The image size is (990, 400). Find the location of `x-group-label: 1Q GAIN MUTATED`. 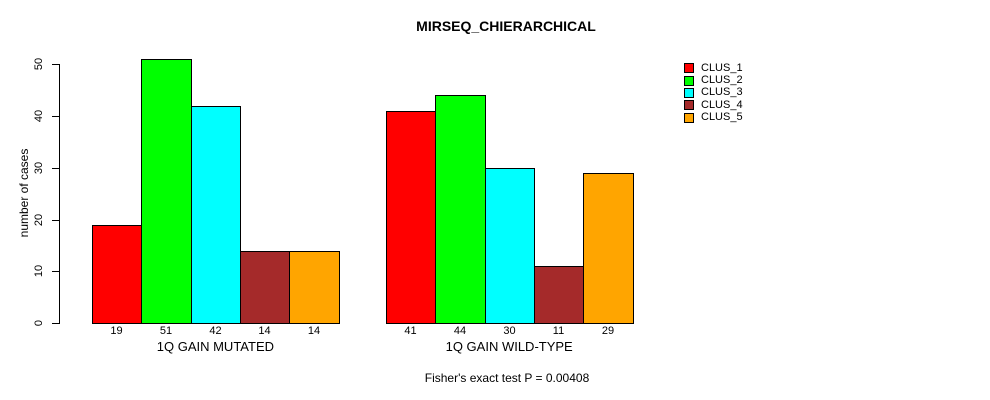

x-group-label: 1Q GAIN MUTATED is located at coordinates (215, 346).